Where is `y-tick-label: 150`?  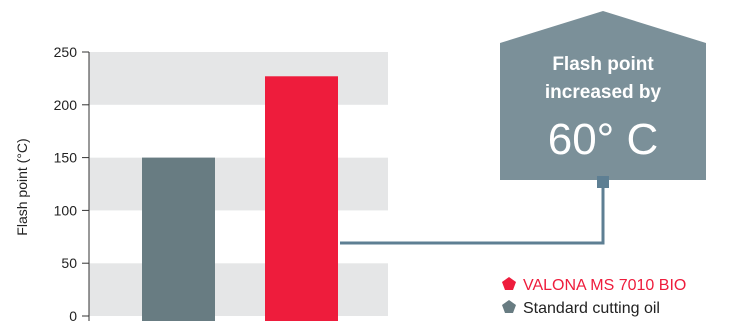 y-tick-label: 150 is located at coordinates (66, 158).